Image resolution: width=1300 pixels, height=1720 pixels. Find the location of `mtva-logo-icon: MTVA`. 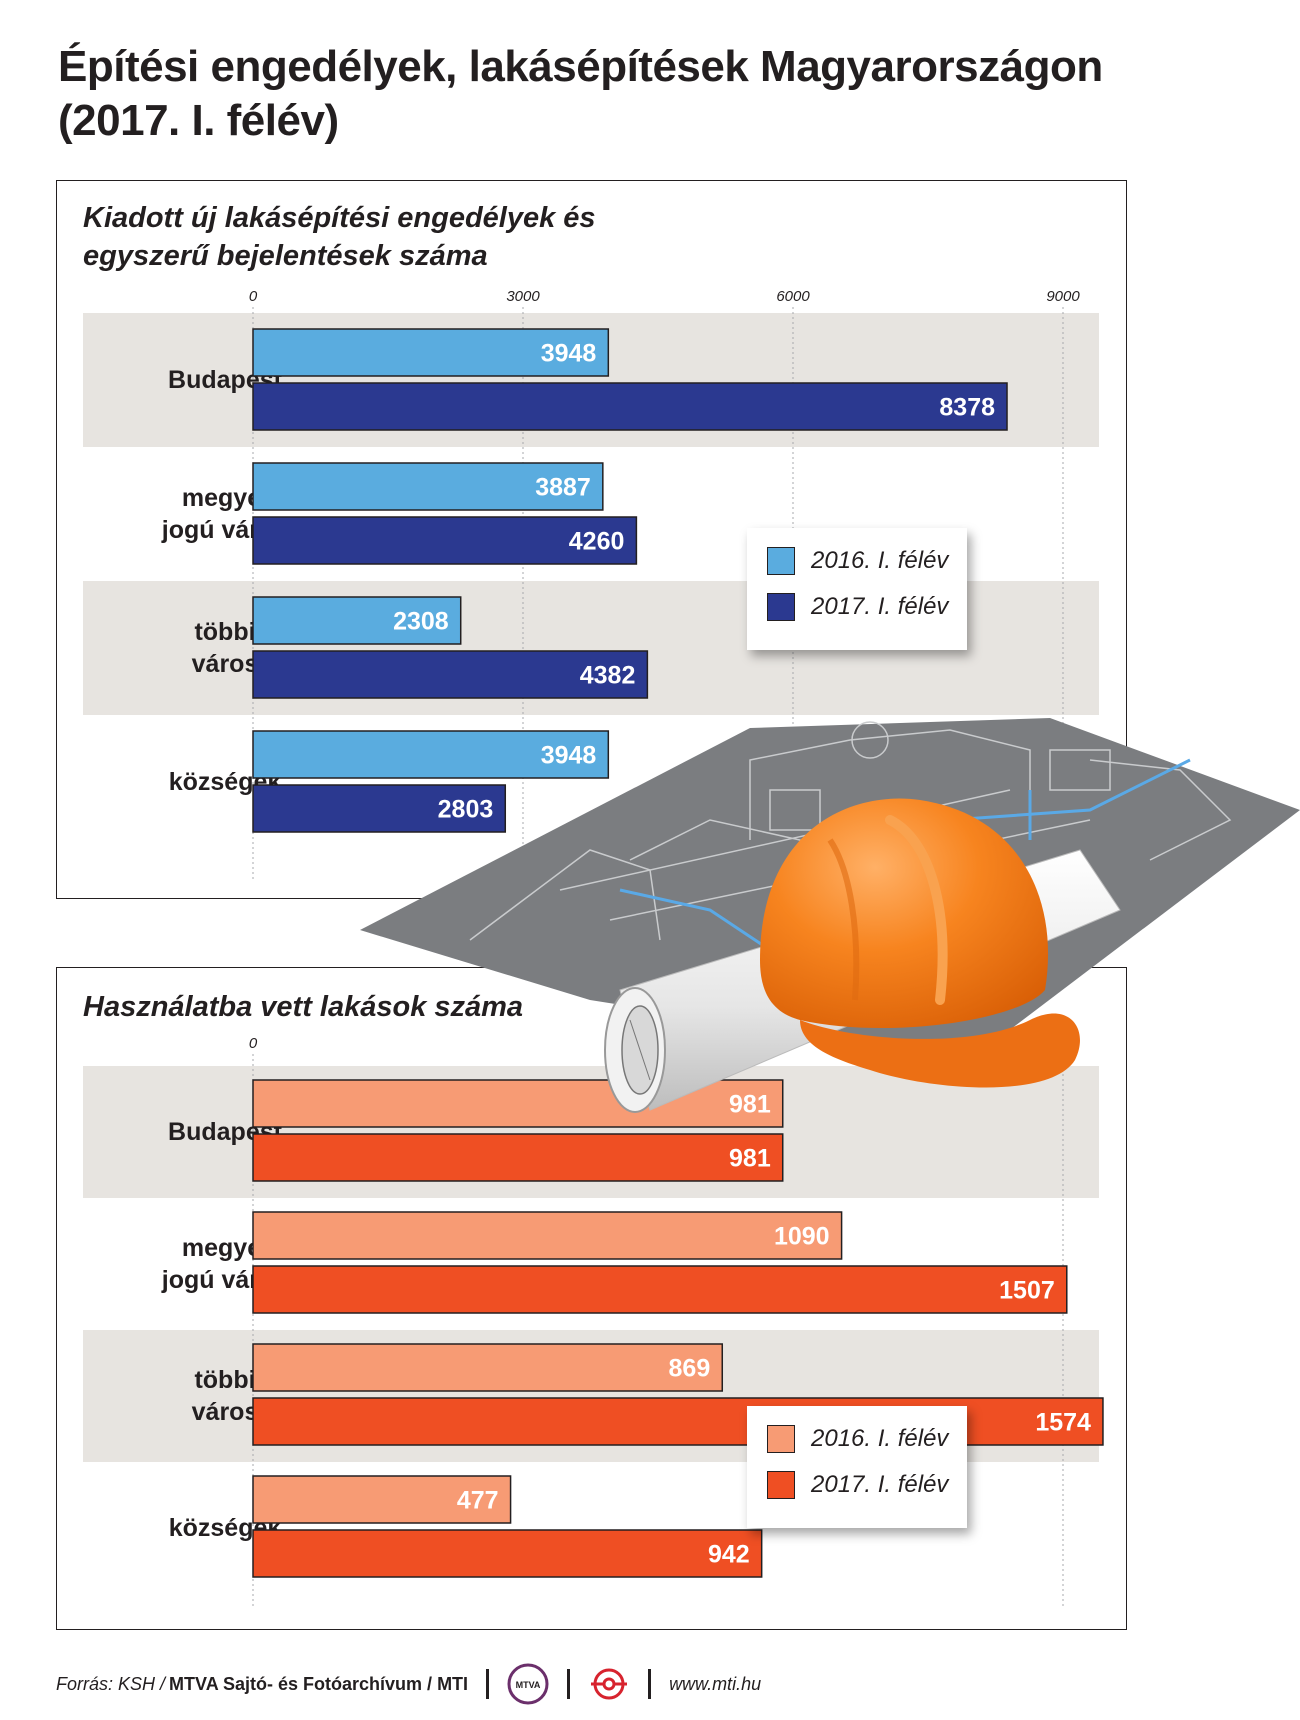

mtva-logo-icon: MTVA is located at coordinates (528, 1684).